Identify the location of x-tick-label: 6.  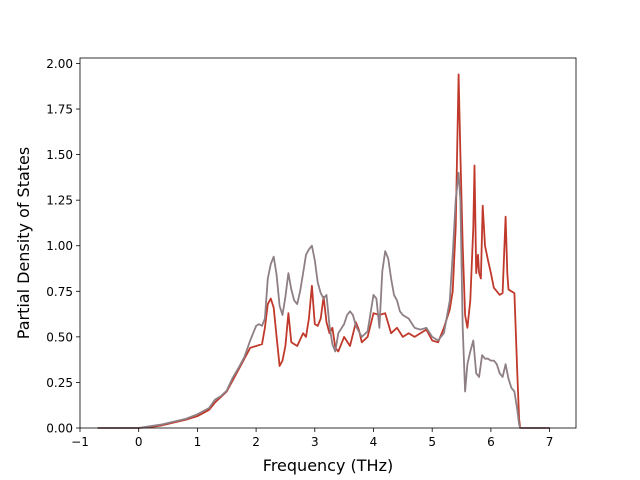
(491, 442).